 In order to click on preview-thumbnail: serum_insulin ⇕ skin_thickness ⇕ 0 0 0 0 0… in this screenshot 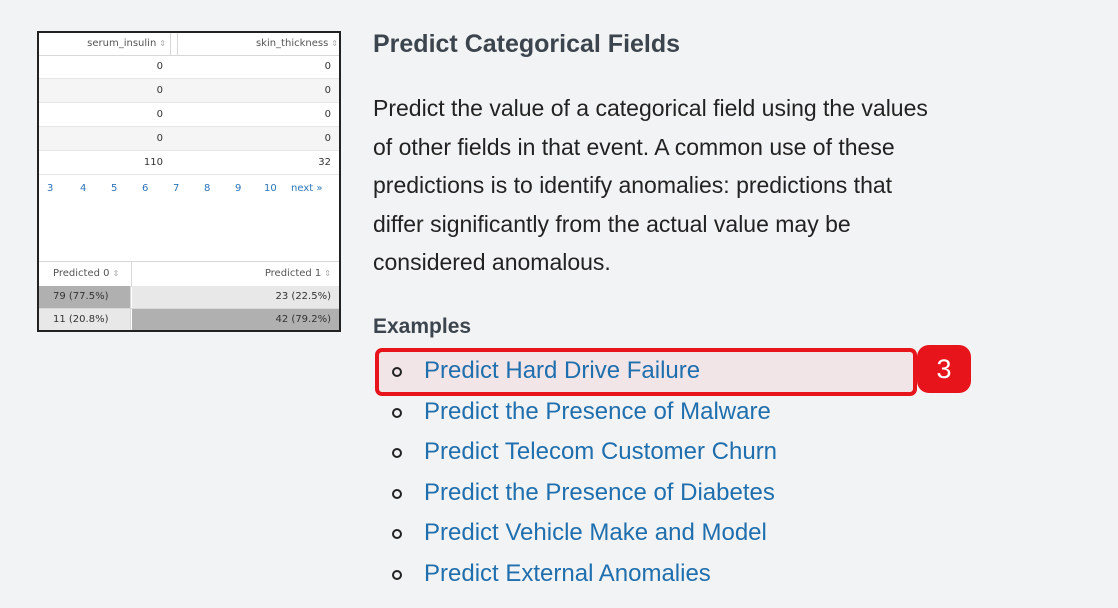, I will do `click(189, 181)`.